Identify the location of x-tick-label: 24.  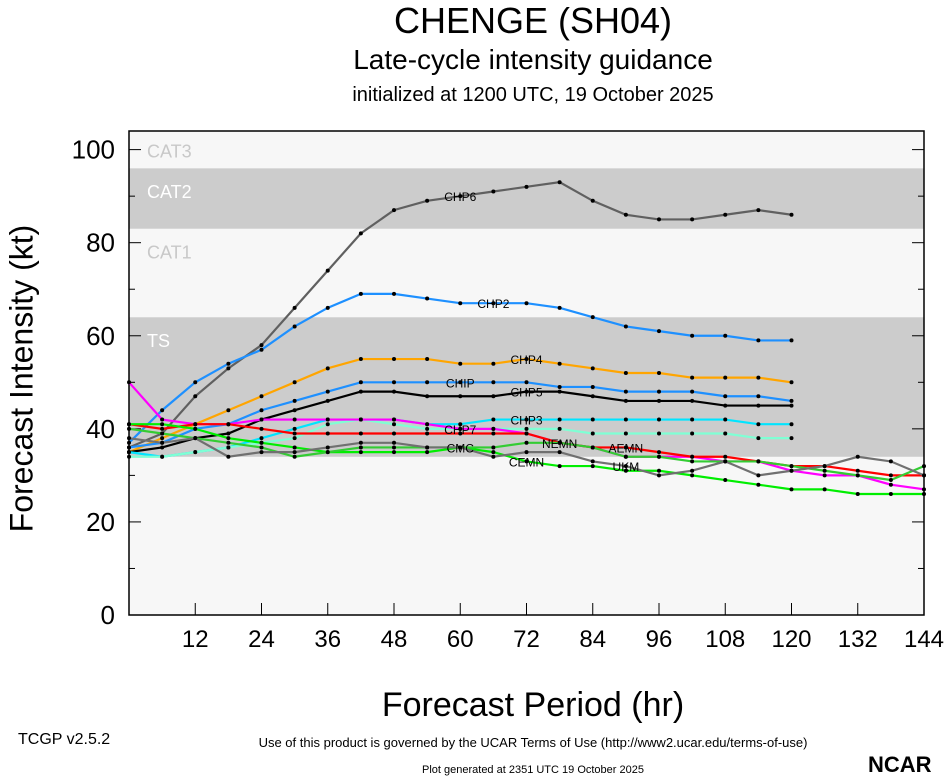
(261, 639).